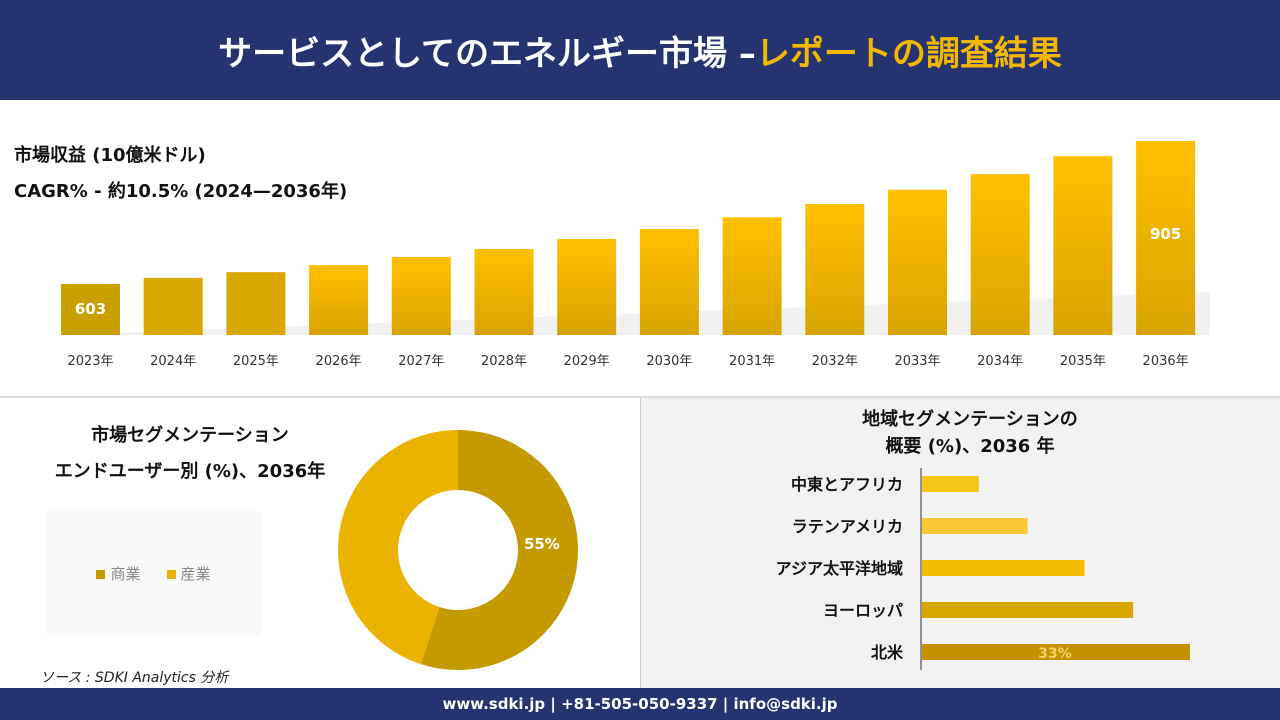 Image resolution: width=1280 pixels, height=720 pixels. Describe the element at coordinates (1166, 361) in the screenshot. I see `x-tick-label: 2036年` at that location.